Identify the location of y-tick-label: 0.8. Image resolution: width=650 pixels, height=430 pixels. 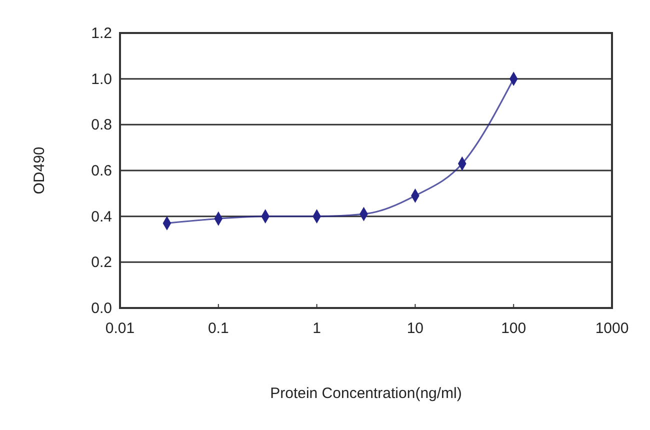
(101, 125).